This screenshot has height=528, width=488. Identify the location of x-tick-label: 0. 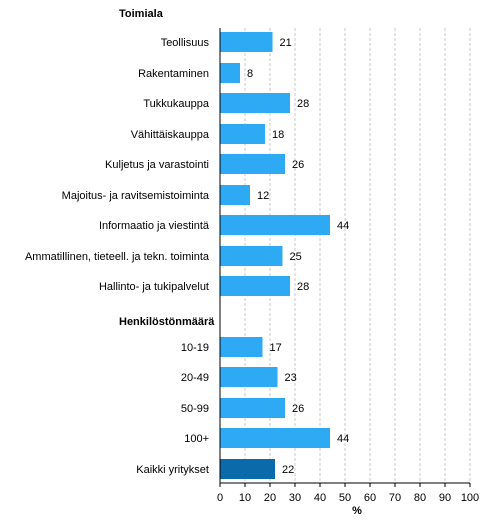
(220, 498).